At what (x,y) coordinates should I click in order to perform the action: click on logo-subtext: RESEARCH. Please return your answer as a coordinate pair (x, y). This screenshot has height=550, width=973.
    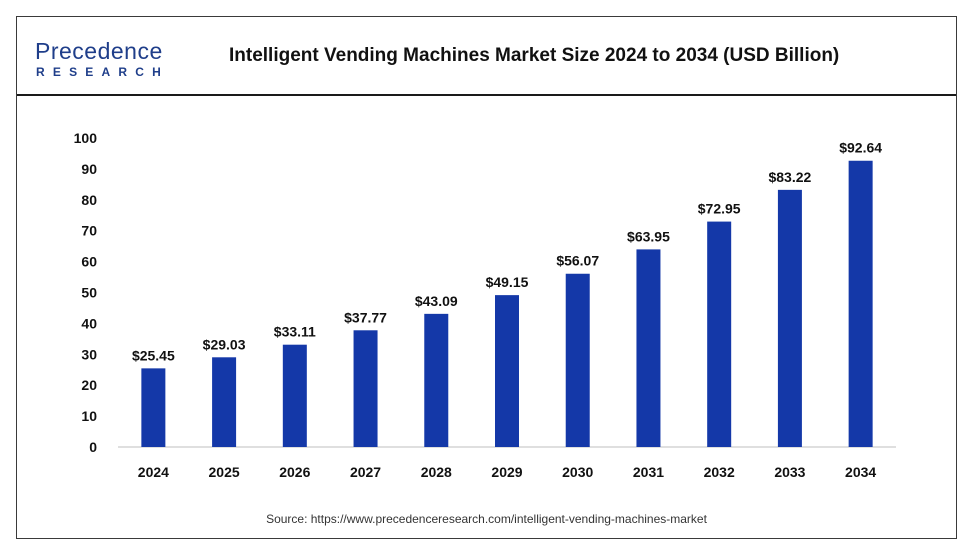
    Looking at the image, I should click on (102, 72).